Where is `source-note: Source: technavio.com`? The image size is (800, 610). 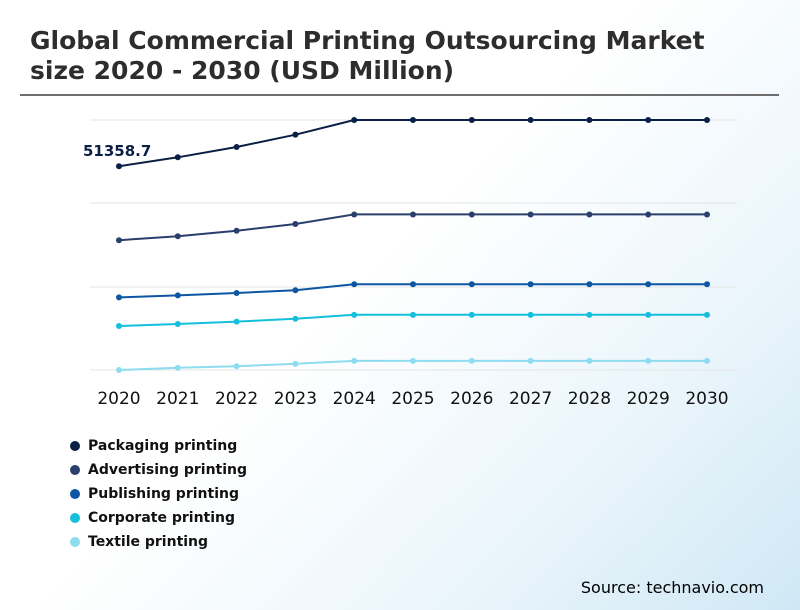 source-note: Source: technavio.com is located at coordinates (672, 587).